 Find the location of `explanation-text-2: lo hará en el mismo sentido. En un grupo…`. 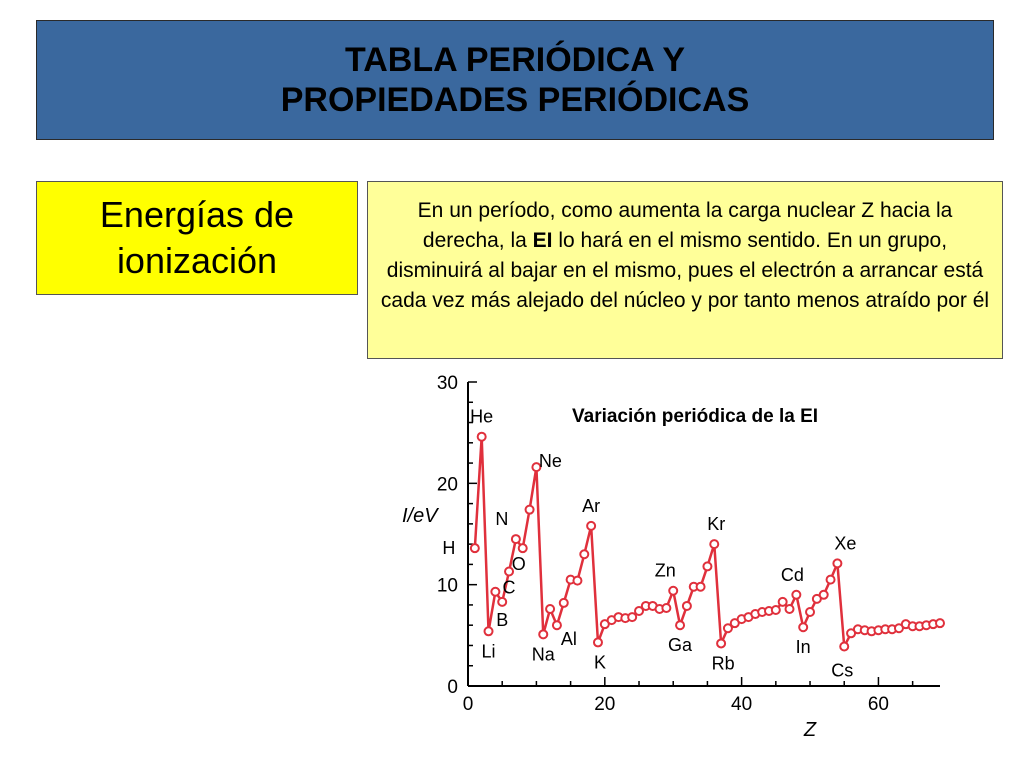

explanation-text-2: lo hará en el mismo sentido. En un grupo… is located at coordinates (685, 270).